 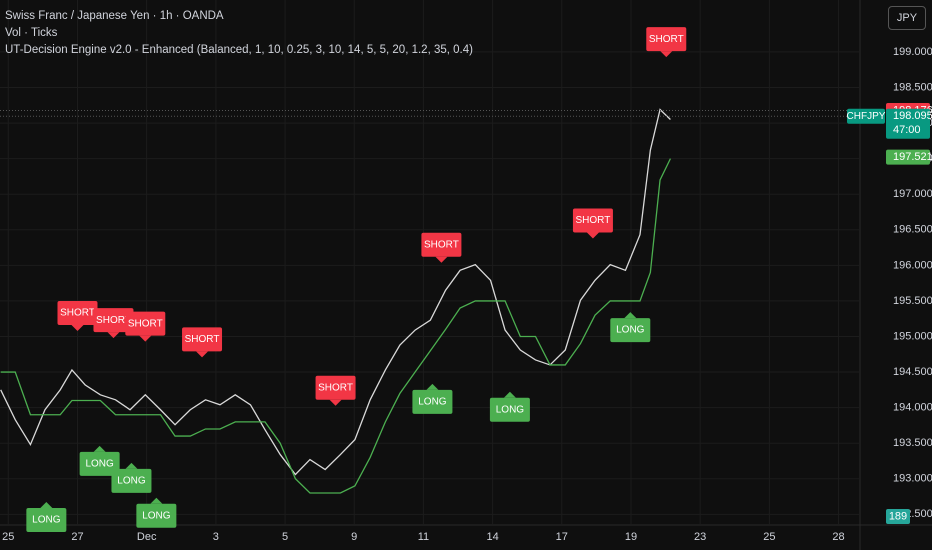 I want to click on y-tick-label: 194.500, so click(x=912, y=372).